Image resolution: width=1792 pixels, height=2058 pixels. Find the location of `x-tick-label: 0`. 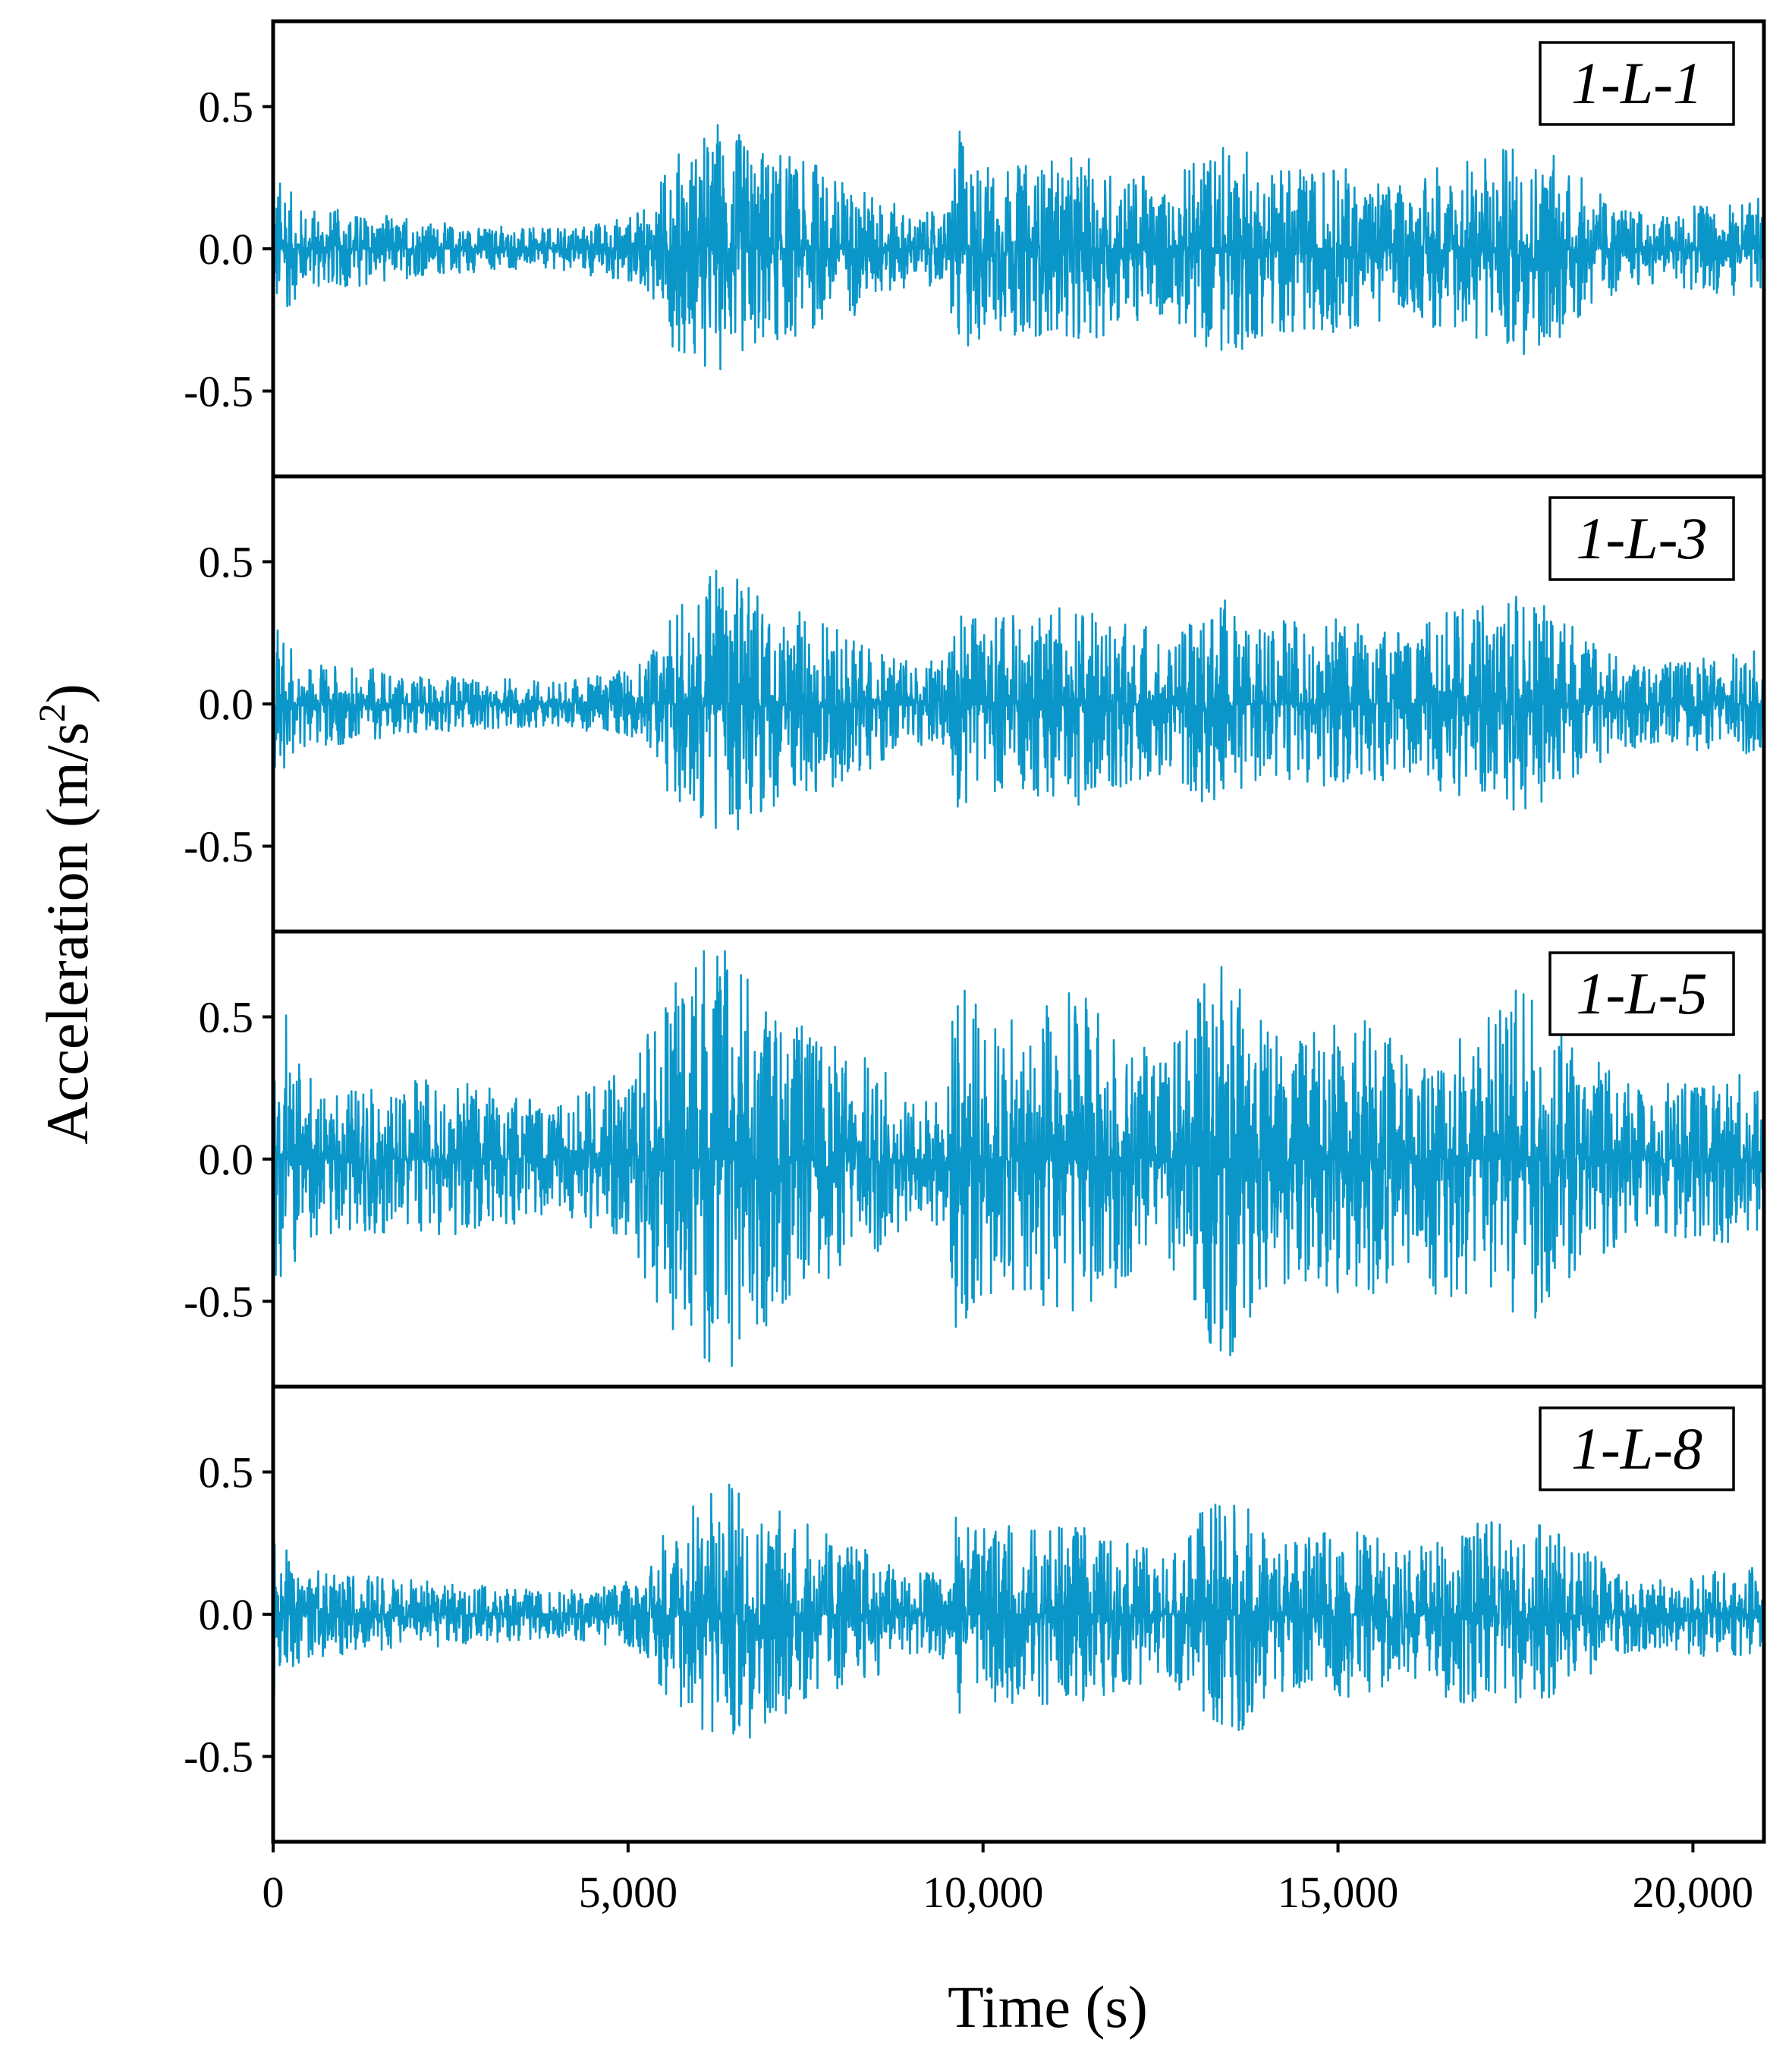

x-tick-label: 0 is located at coordinates (274, 1893).